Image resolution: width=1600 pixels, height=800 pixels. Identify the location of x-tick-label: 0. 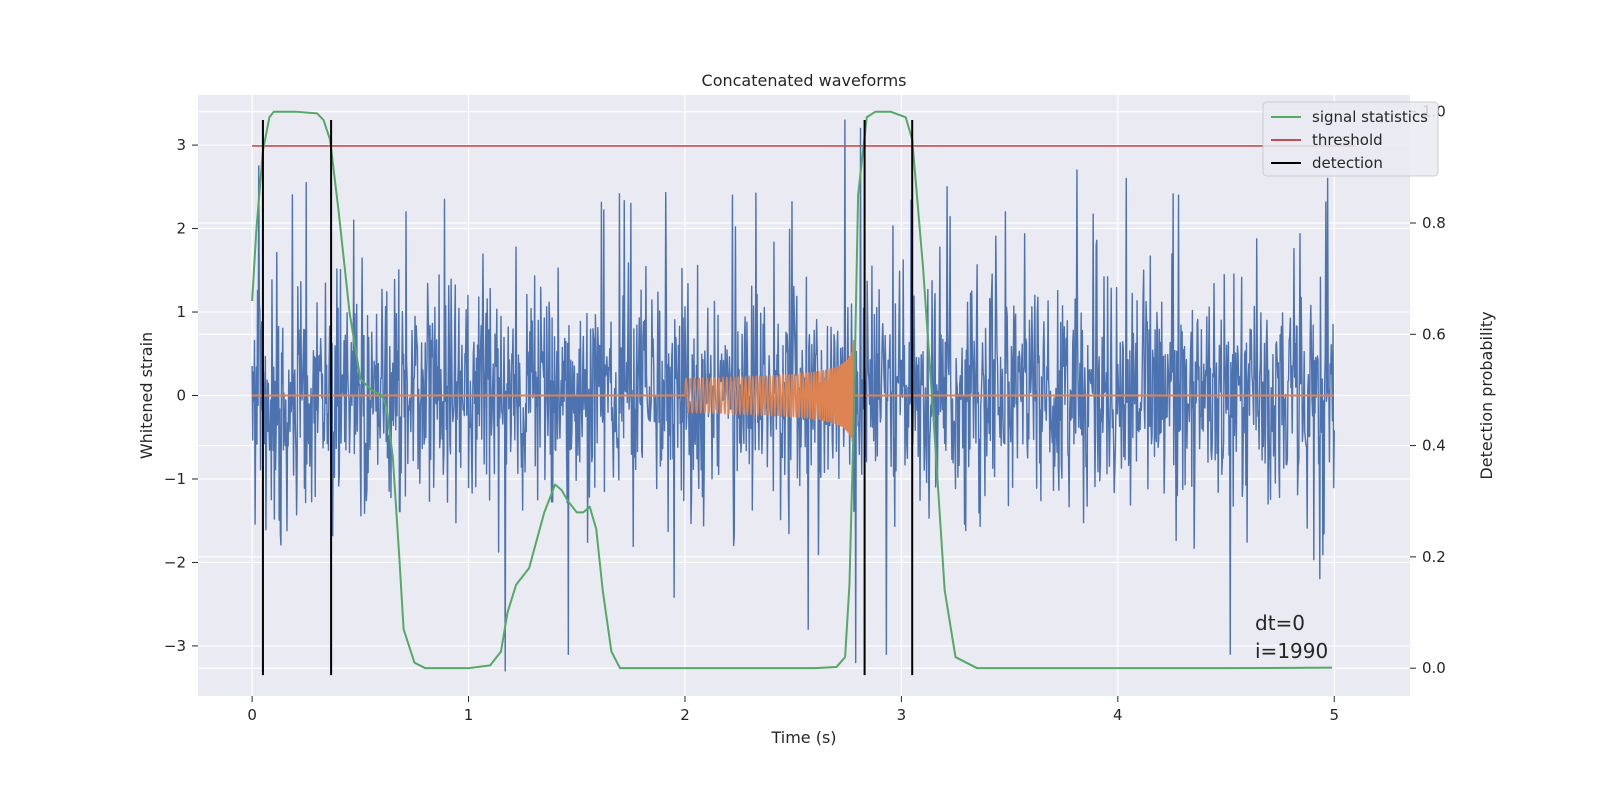
(252, 715).